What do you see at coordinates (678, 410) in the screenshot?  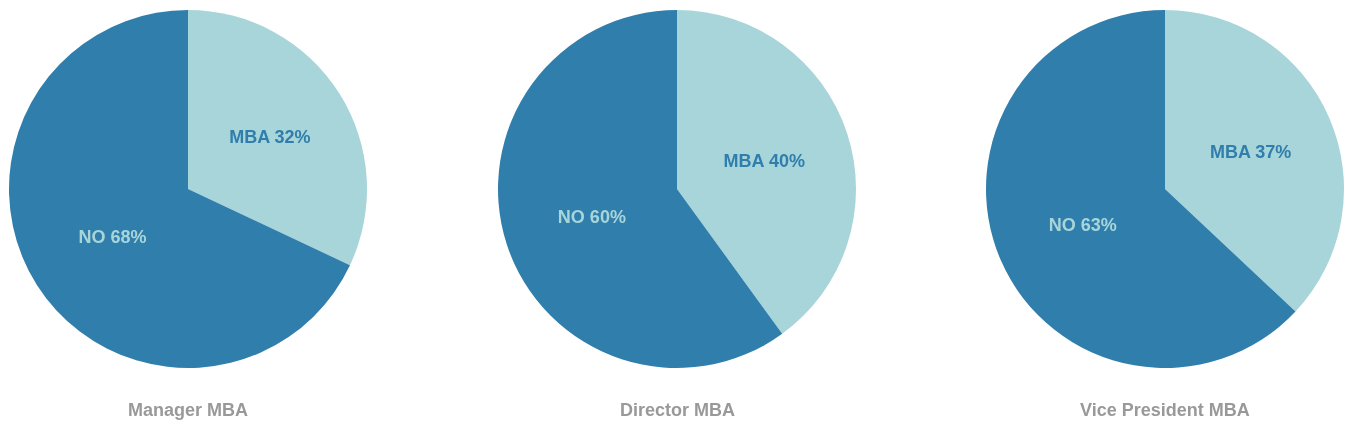 I see `text: Director MBA` at bounding box center [678, 410].